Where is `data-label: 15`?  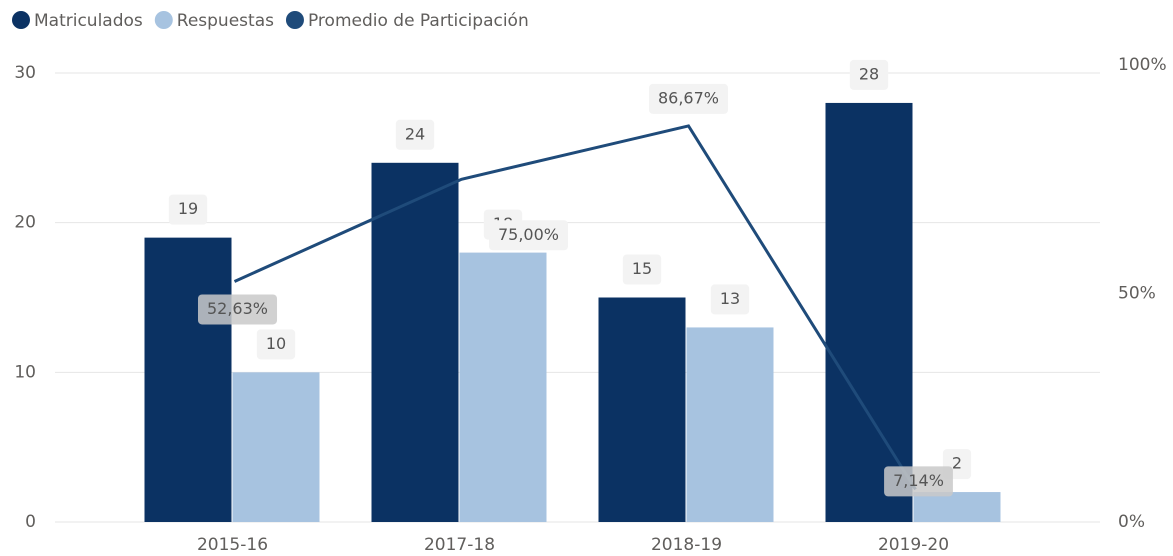
data-label: 15 is located at coordinates (642, 268).